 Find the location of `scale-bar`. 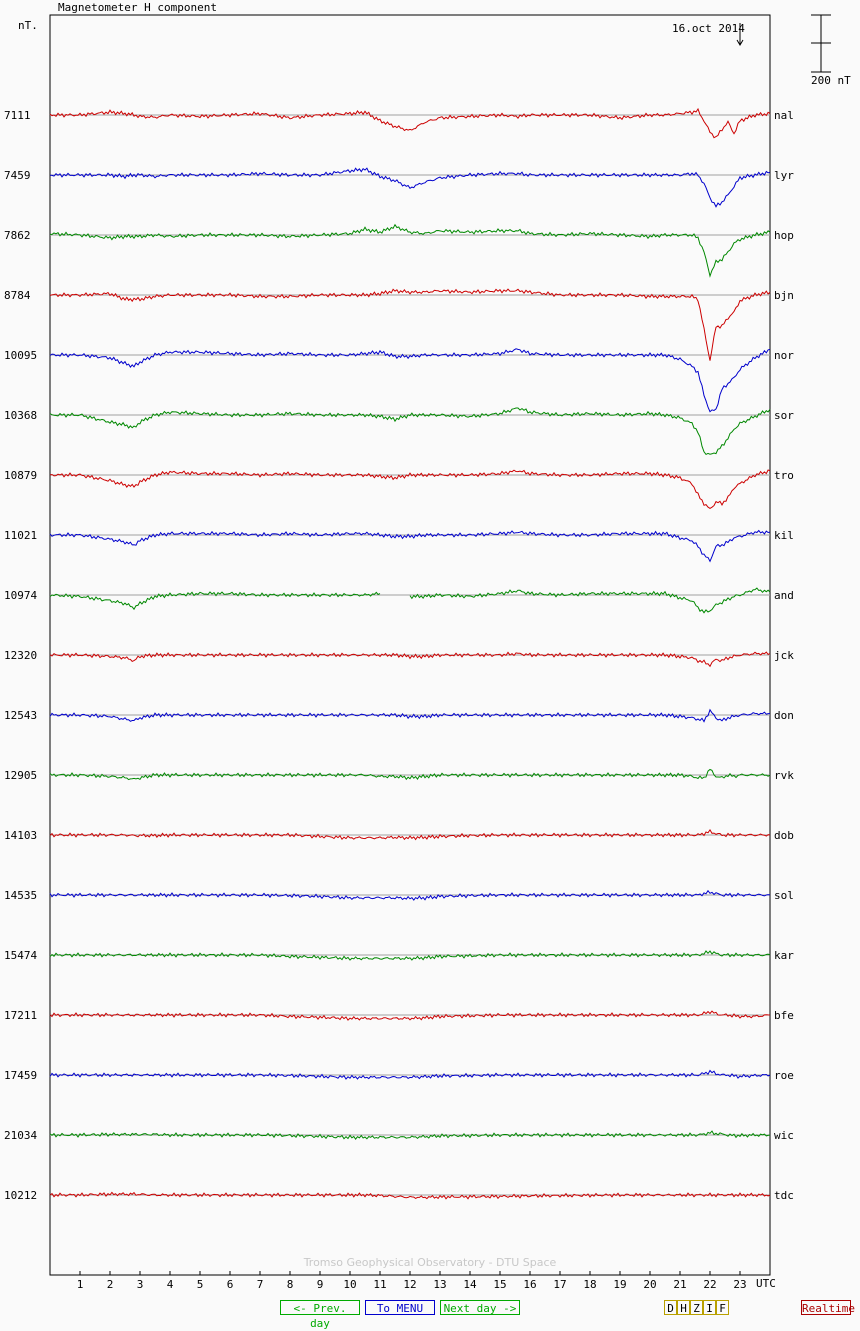

scale-bar is located at coordinates (821, 43).